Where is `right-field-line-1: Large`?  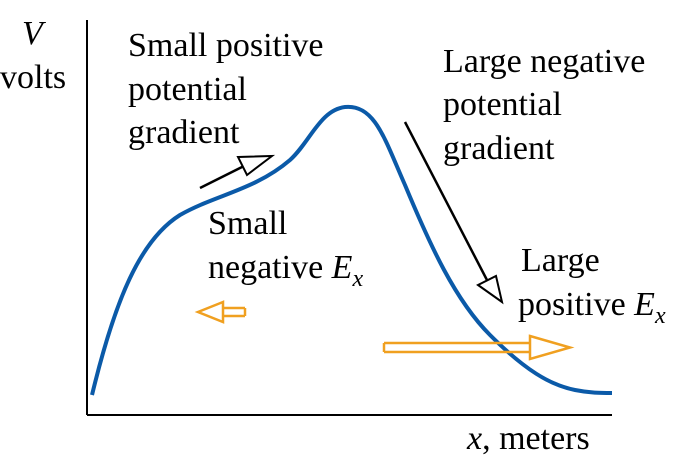
right-field-line-1: Large is located at coordinates (560, 260).